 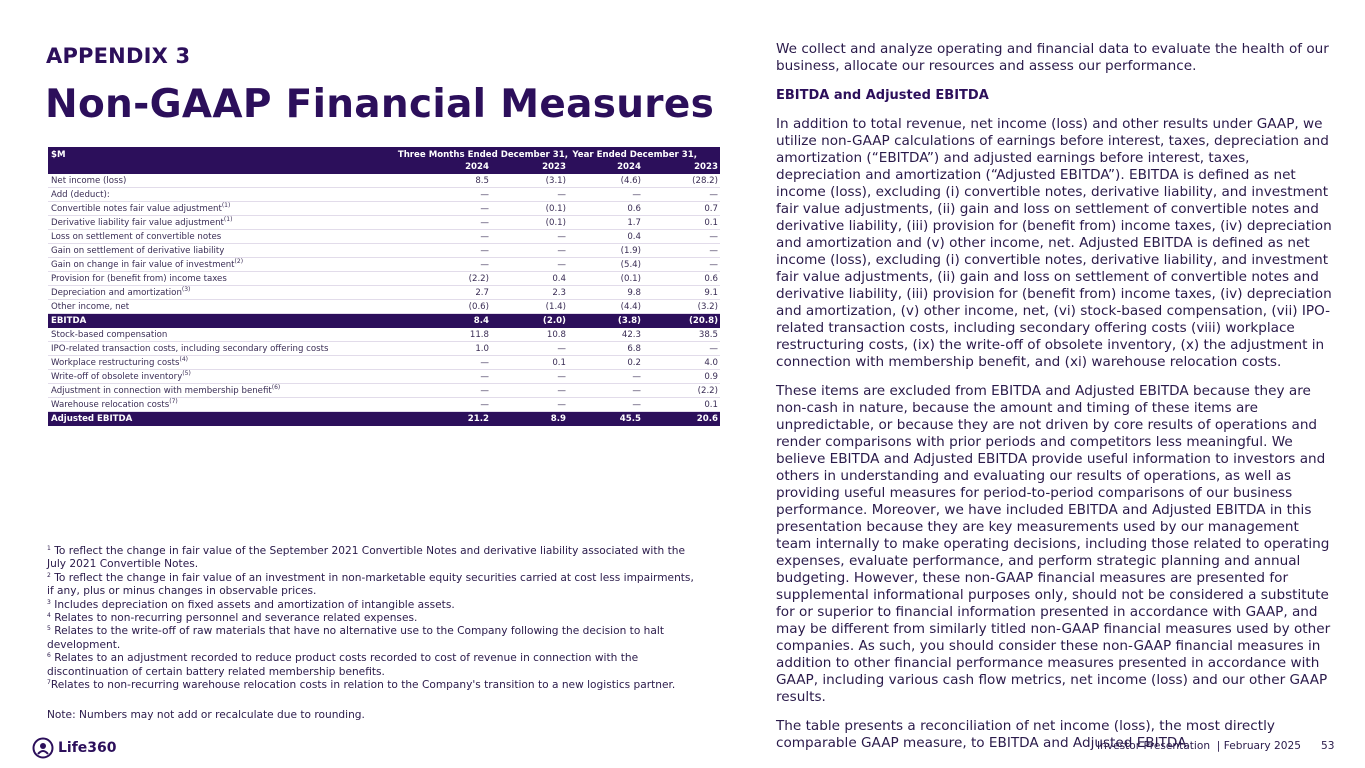 I want to click on cell: 0.6, so click(x=711, y=279).